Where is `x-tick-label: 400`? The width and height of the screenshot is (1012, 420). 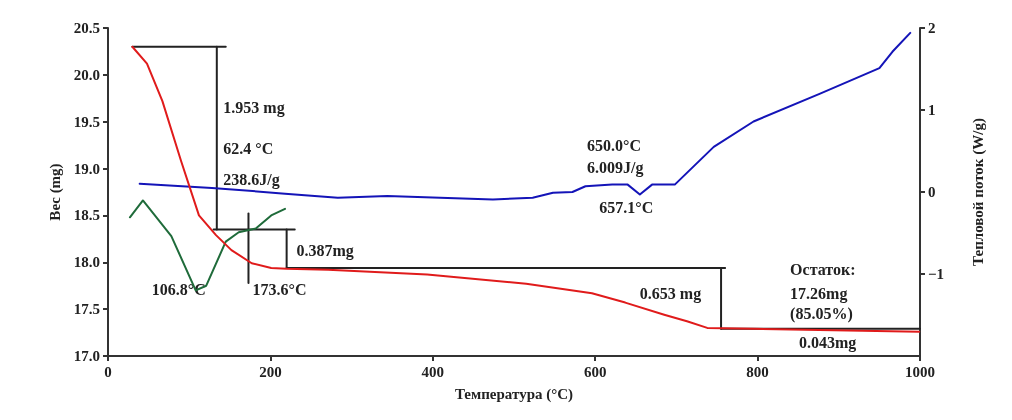
x-tick-label: 400 is located at coordinates (433, 371).